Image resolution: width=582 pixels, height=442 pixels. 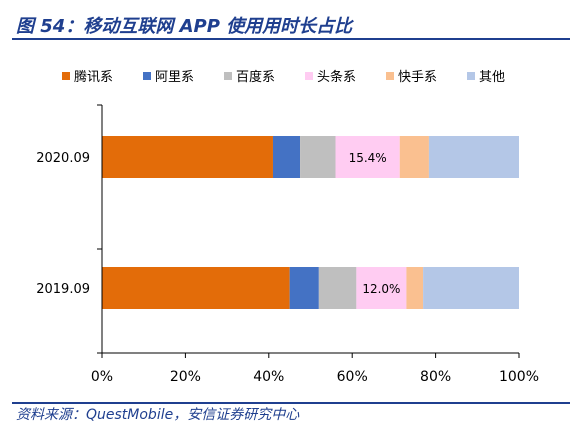 I want to click on legend-label: 阿里系, so click(x=174, y=77).